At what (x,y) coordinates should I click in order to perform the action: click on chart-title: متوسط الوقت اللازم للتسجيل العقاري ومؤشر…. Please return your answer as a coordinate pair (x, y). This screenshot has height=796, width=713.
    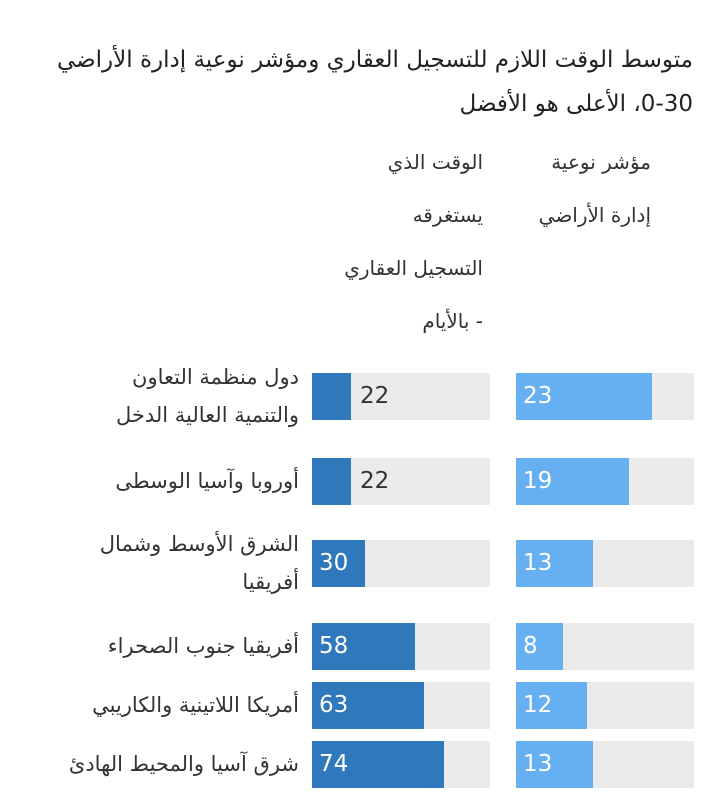
    Looking at the image, I should click on (352, 82).